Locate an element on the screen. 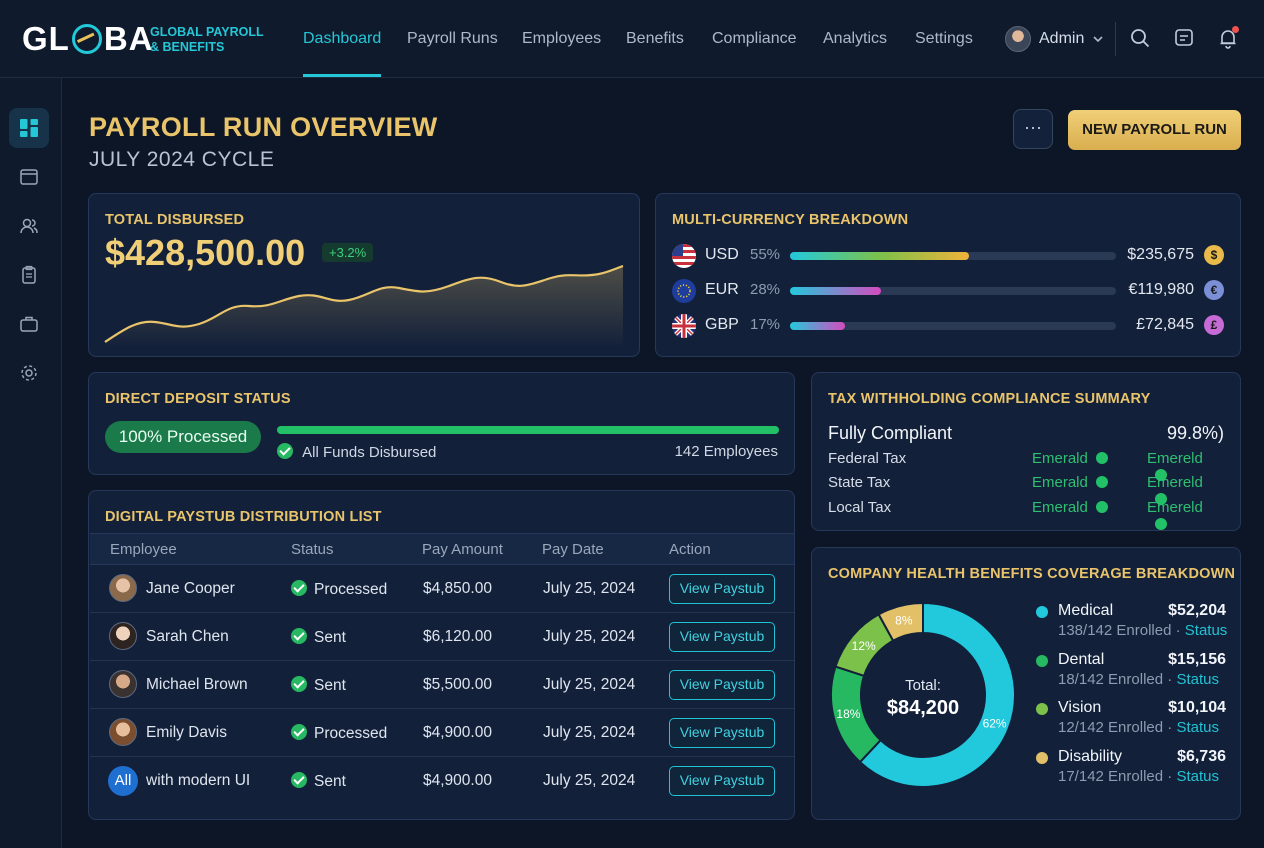 The width and height of the screenshot is (1264, 848). clipboard-icon is located at coordinates (29, 274).